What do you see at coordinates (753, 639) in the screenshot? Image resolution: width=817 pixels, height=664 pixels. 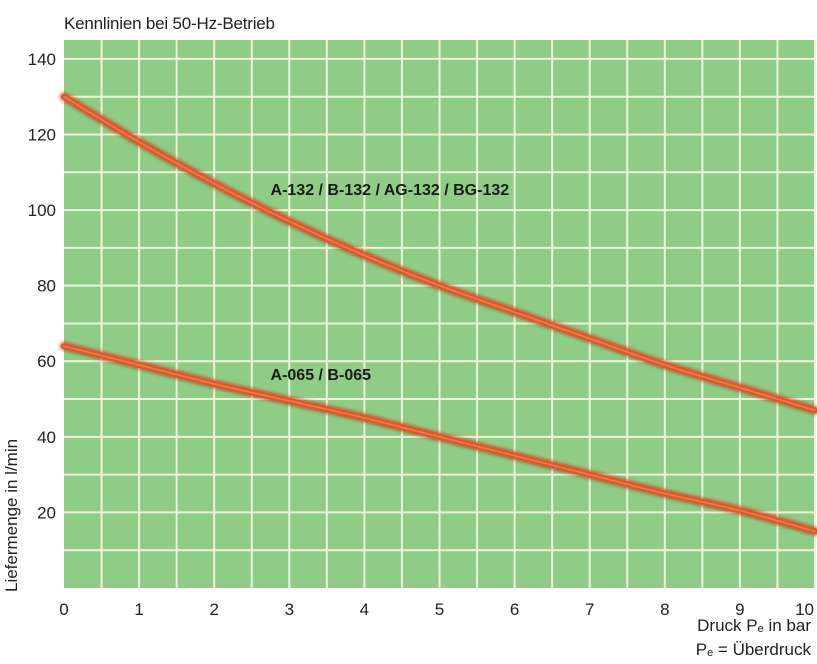 I see `x-axis-label: Druck Pe in bar Pe = Überdruck` at bounding box center [753, 639].